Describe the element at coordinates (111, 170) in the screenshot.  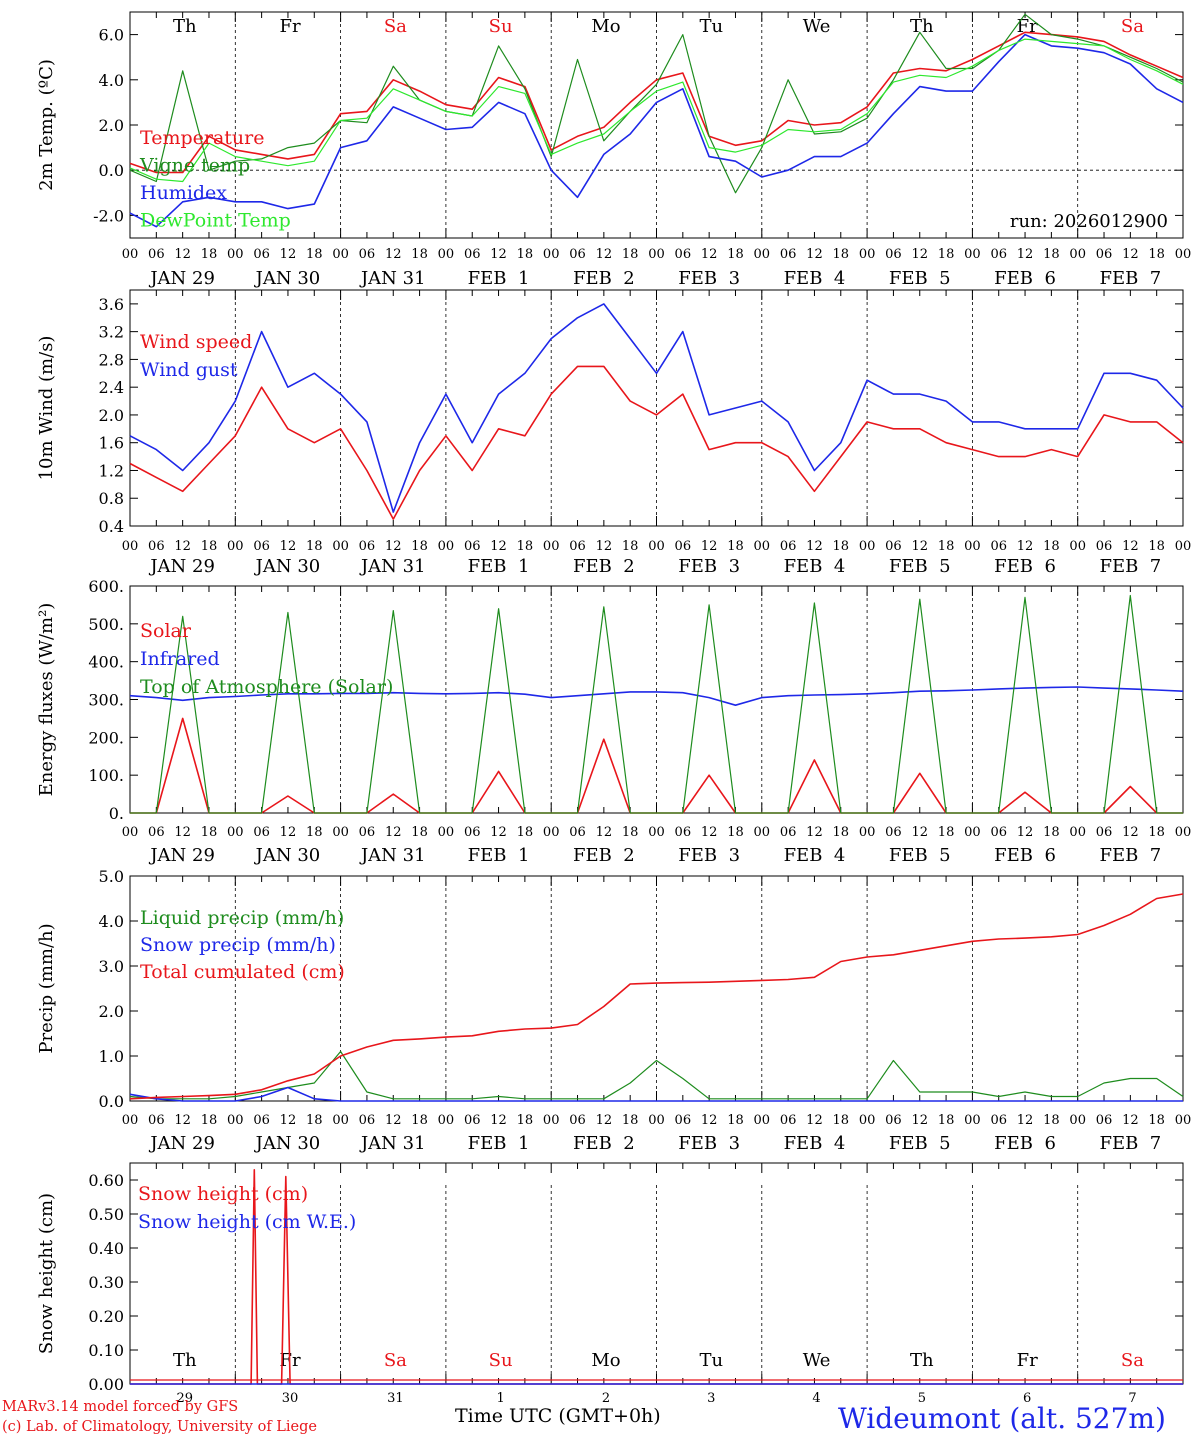
I see `y-tick-label: 0.0` at that location.